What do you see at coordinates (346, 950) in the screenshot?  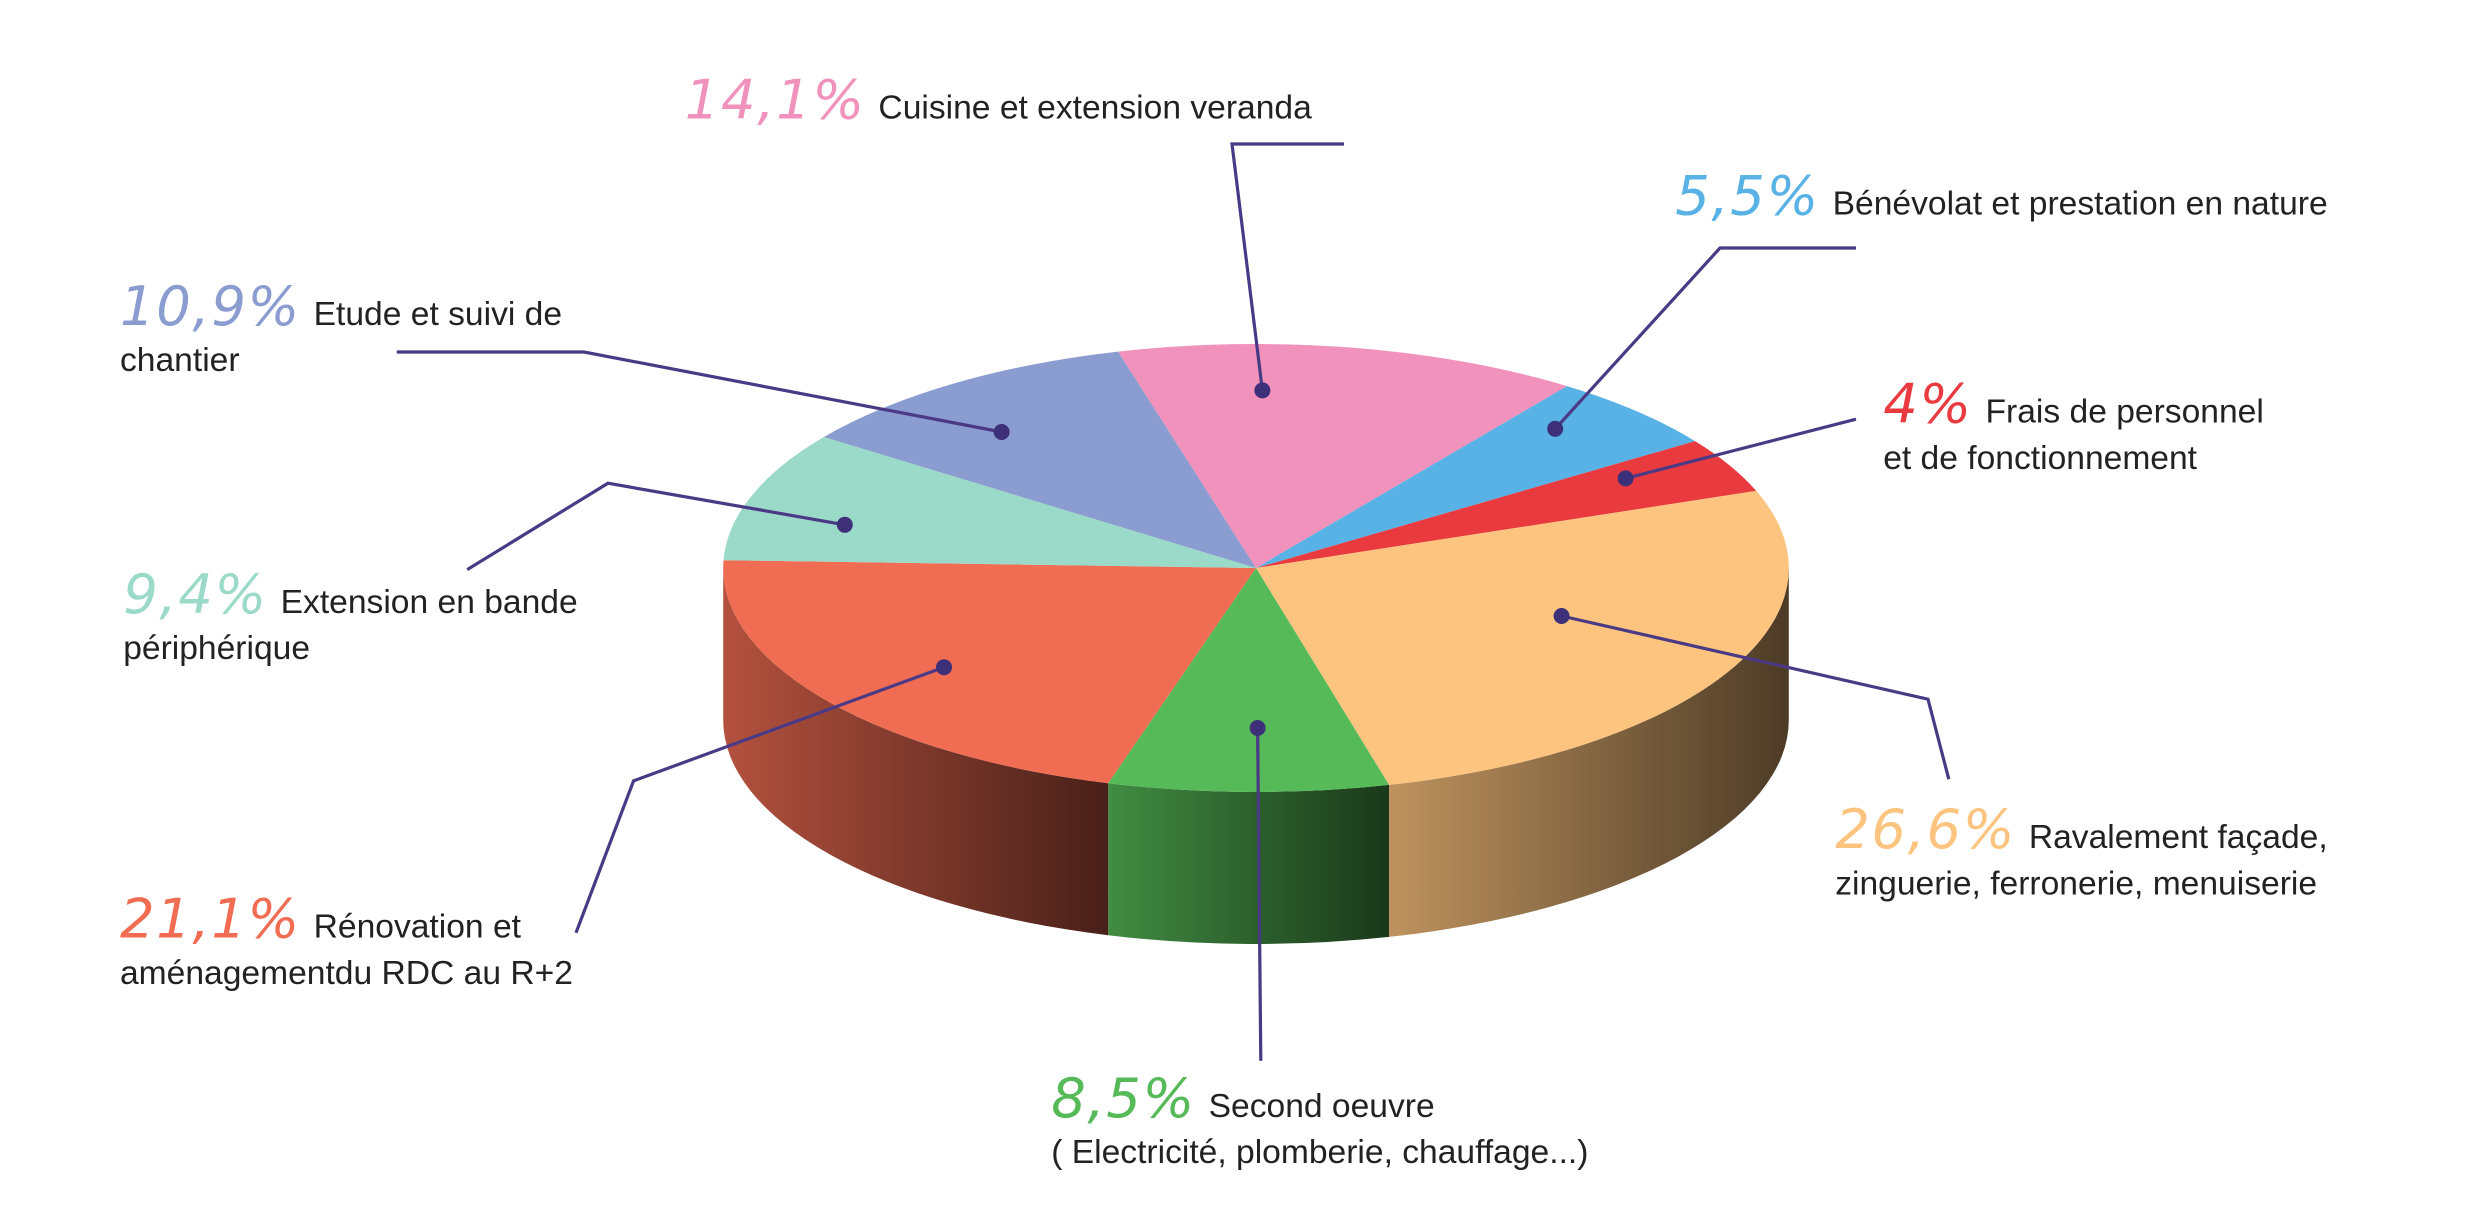 I see `category-label: Rénovation et aménagementdu RDC au R+2` at bounding box center [346, 950].